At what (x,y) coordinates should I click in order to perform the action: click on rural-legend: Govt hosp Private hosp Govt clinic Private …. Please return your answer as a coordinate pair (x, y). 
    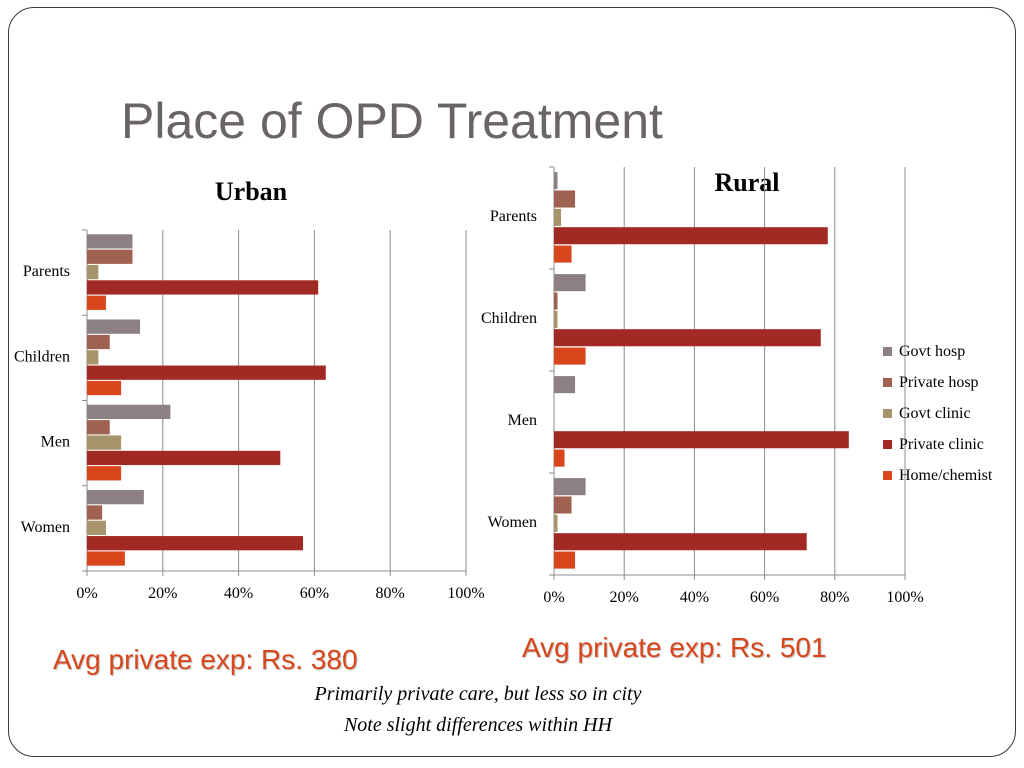
    Looking at the image, I should click on (937, 413).